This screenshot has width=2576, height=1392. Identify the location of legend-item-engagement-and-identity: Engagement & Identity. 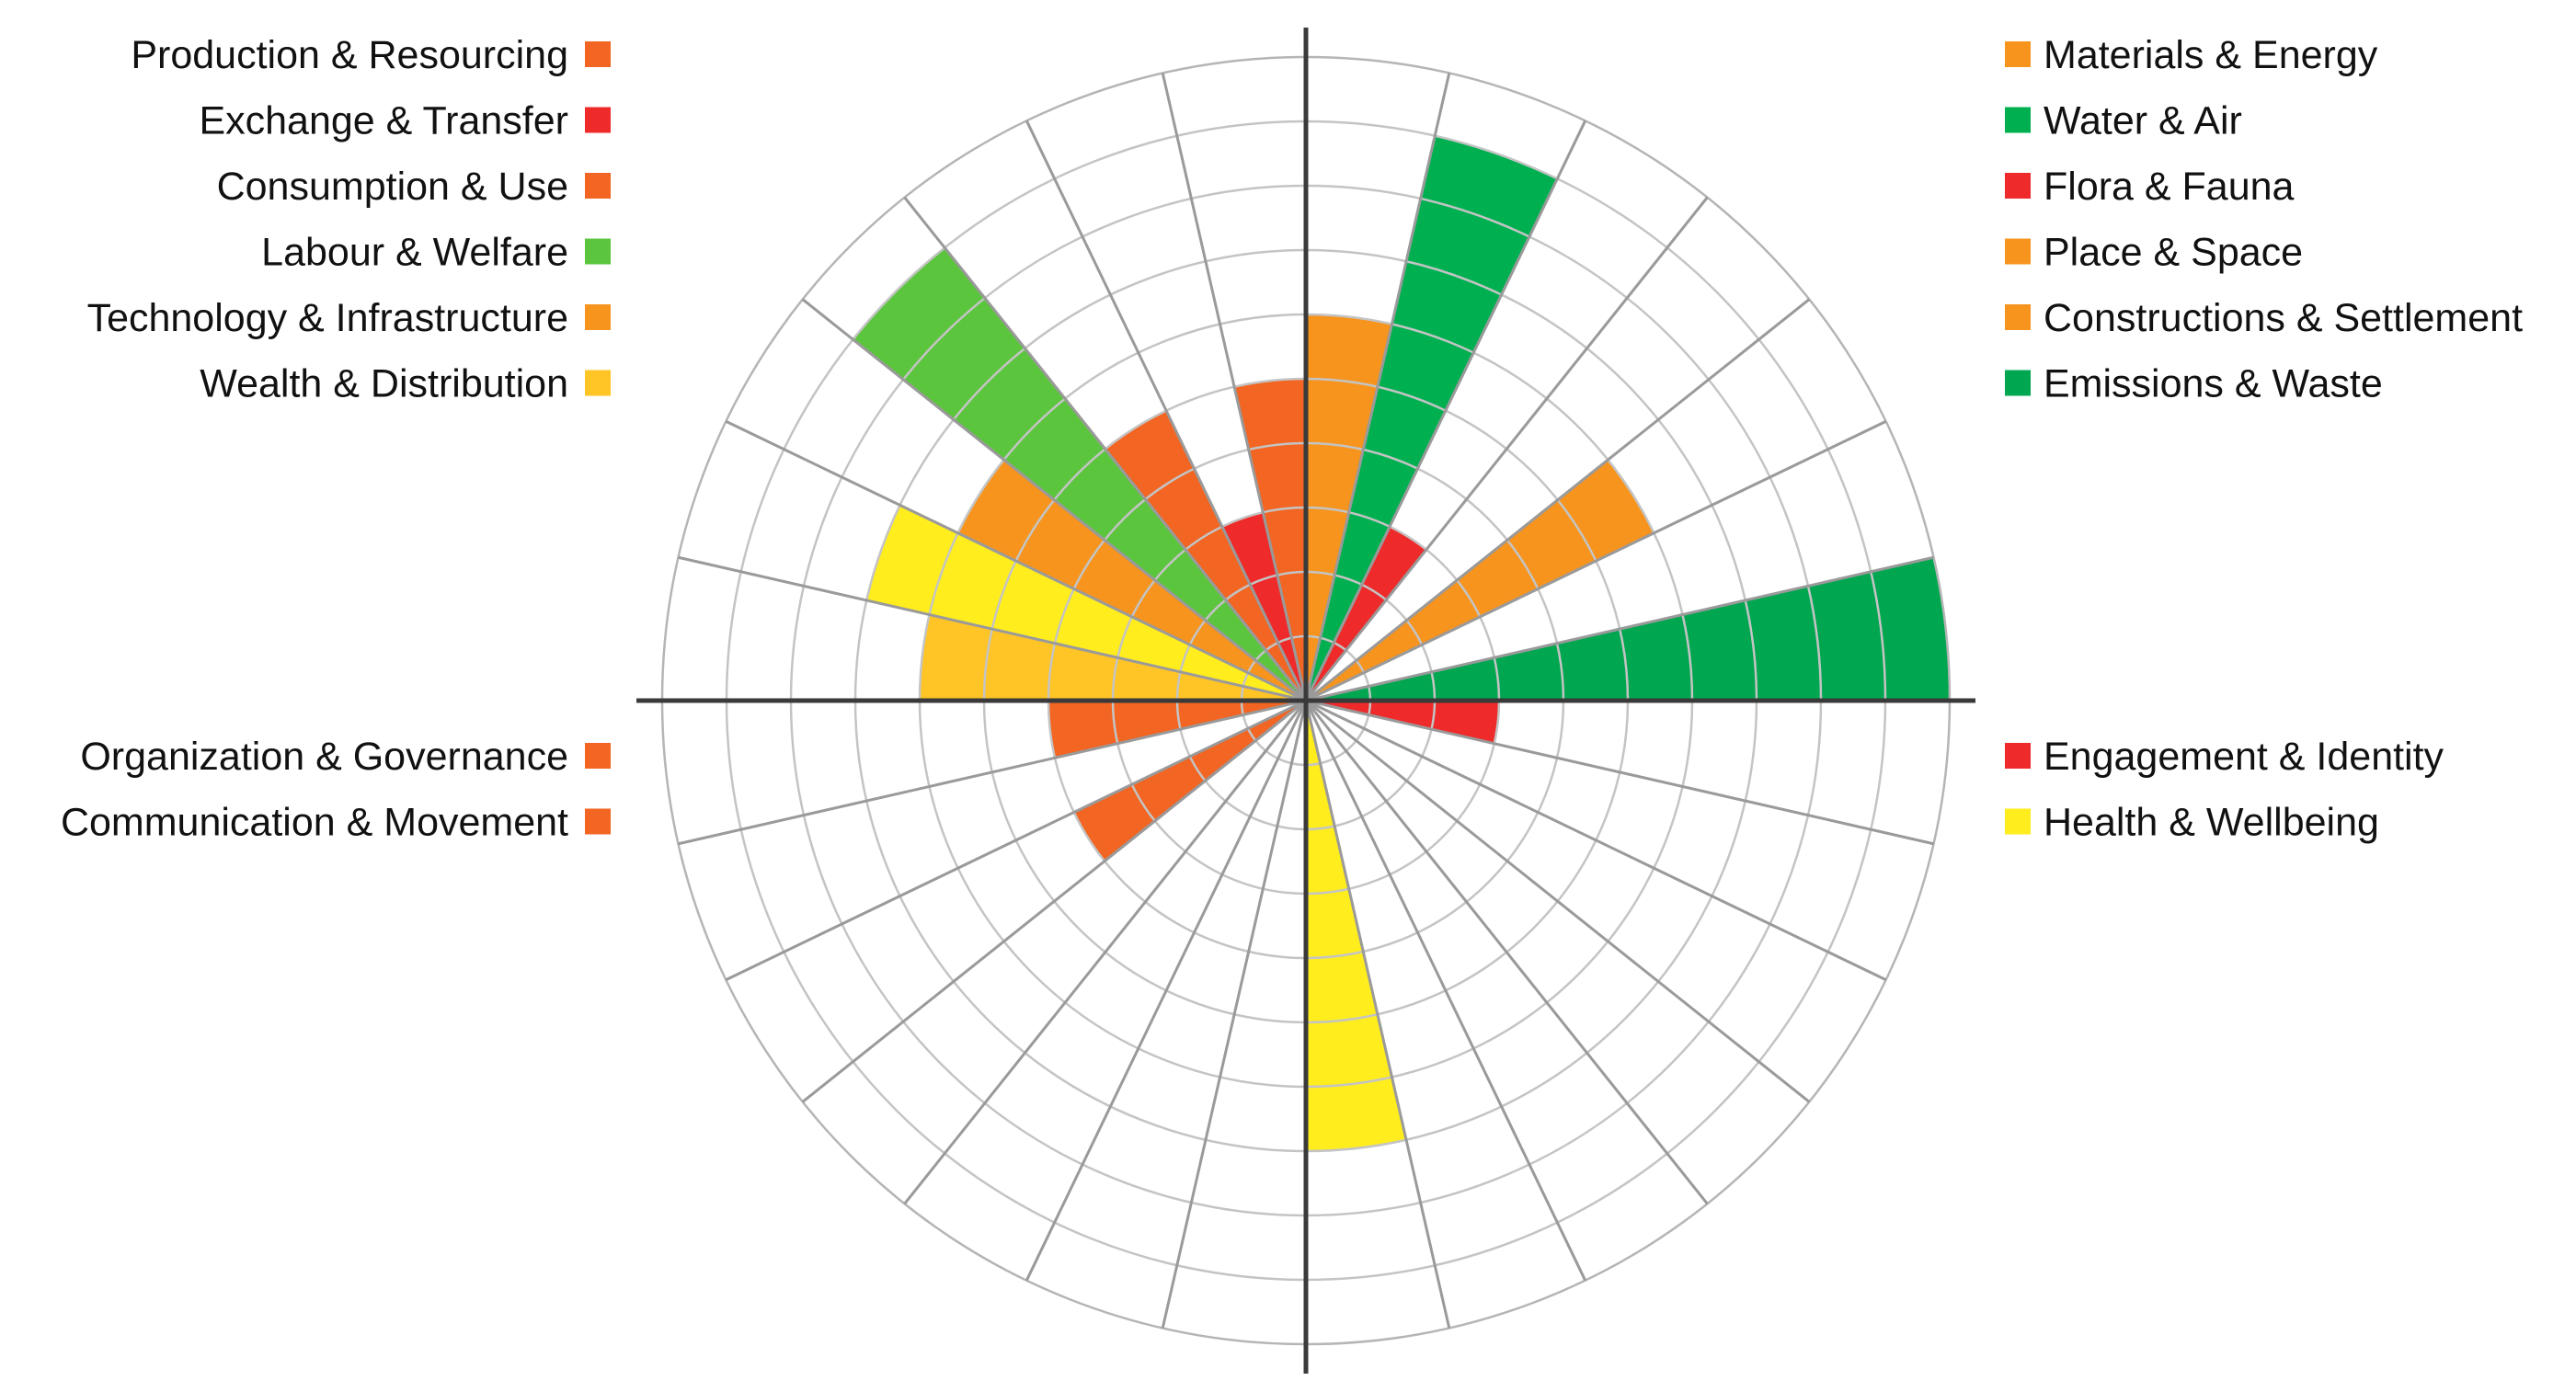
(2225, 757).